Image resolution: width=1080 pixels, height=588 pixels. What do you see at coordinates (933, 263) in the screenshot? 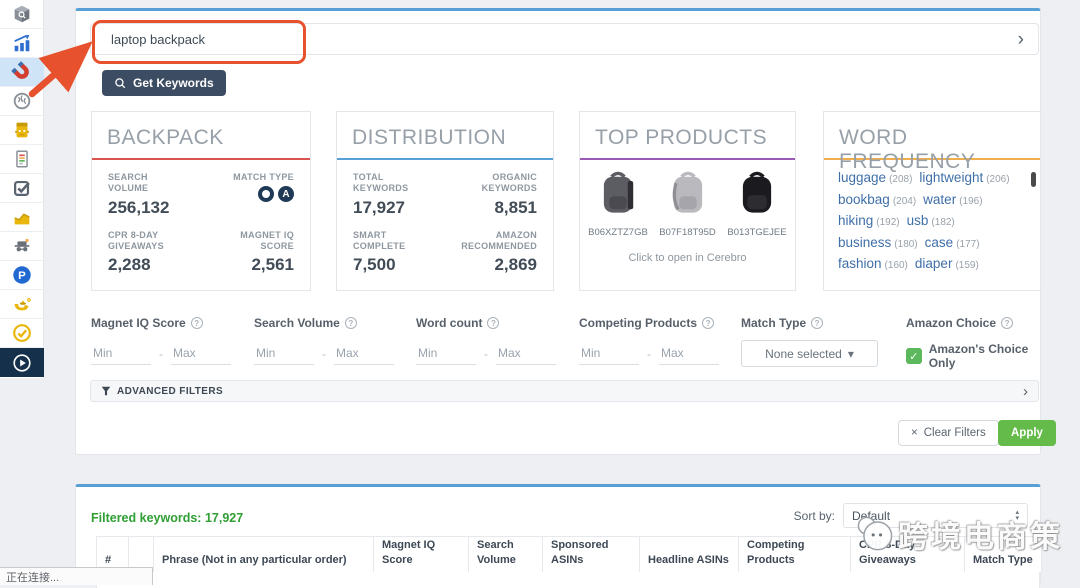
I see `word-link: diaper` at bounding box center [933, 263].